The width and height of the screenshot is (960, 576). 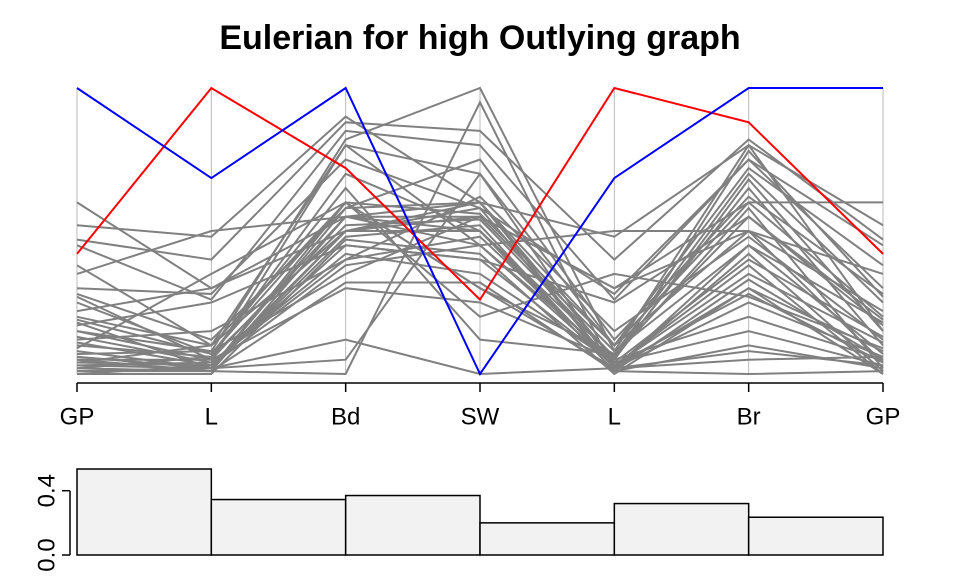 What do you see at coordinates (345, 416) in the screenshot?
I see `x-tick-label: Bd` at bounding box center [345, 416].